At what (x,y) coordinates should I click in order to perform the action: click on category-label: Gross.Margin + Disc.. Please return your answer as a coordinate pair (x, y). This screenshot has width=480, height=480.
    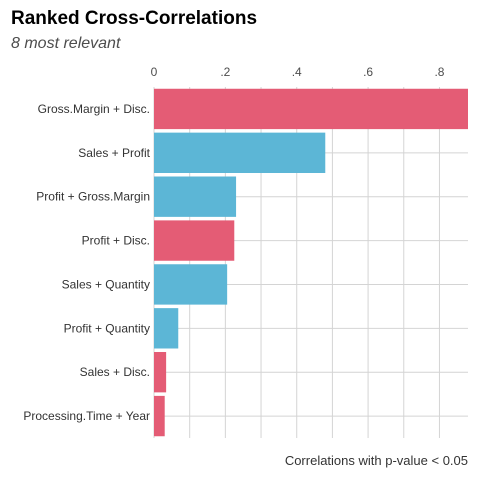
    Looking at the image, I should click on (94, 109).